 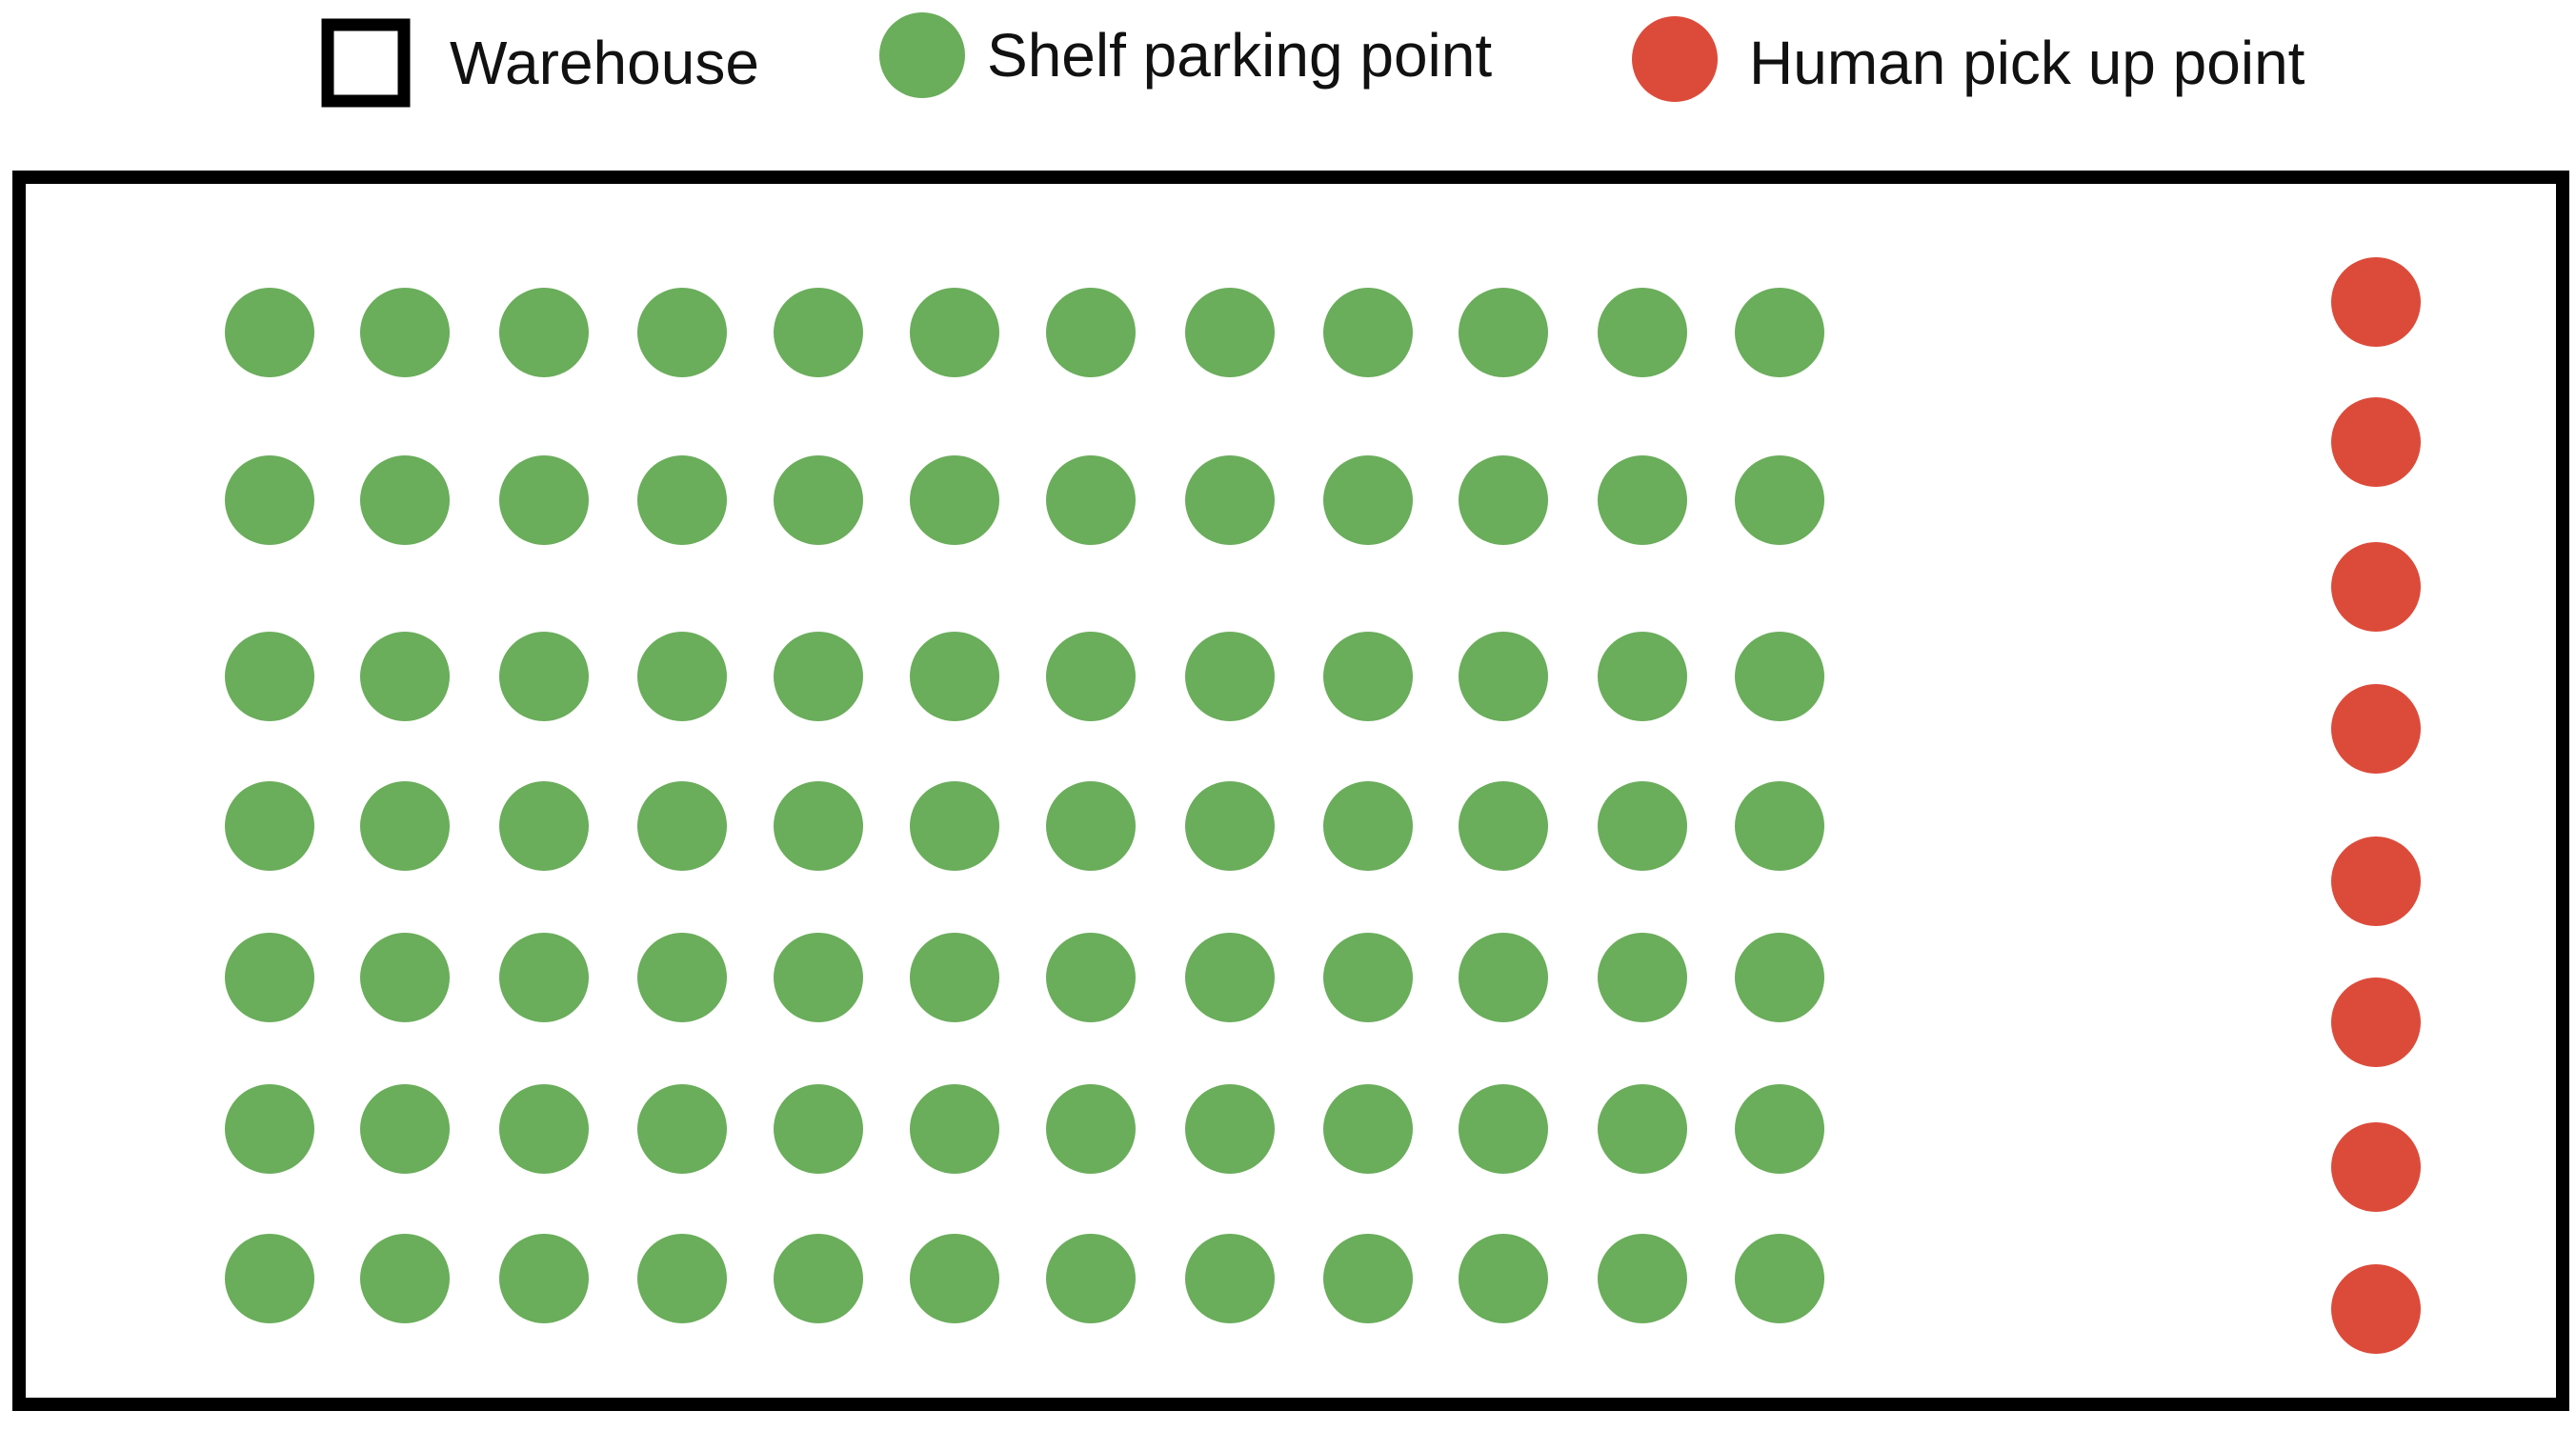 I want to click on legend-warehouse-swatch, so click(x=366, y=63).